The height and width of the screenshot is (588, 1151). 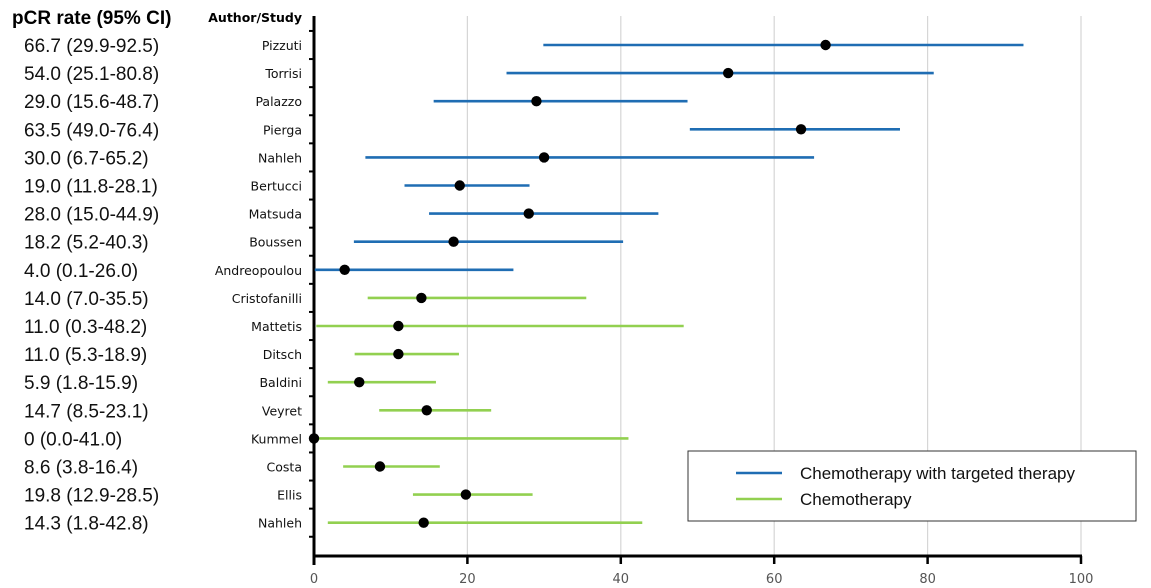 What do you see at coordinates (91, 74) in the screenshot?
I see `ci-label: 54.0 (25.1-80.8)` at bounding box center [91, 74].